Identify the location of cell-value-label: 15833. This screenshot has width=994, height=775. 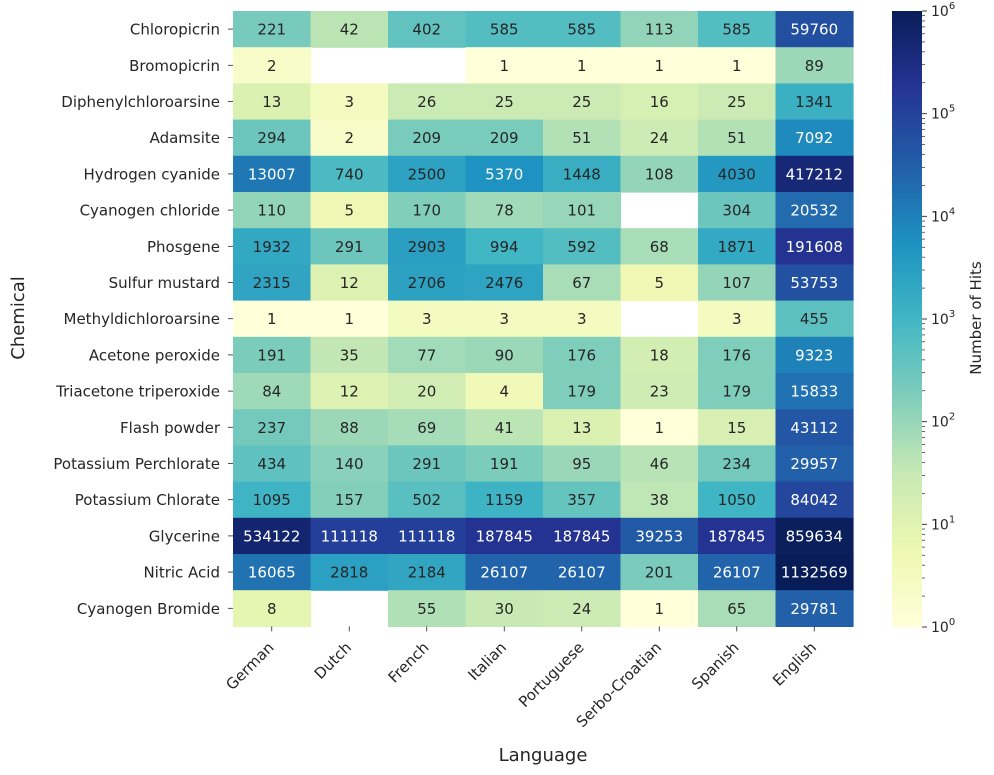
(814, 392).